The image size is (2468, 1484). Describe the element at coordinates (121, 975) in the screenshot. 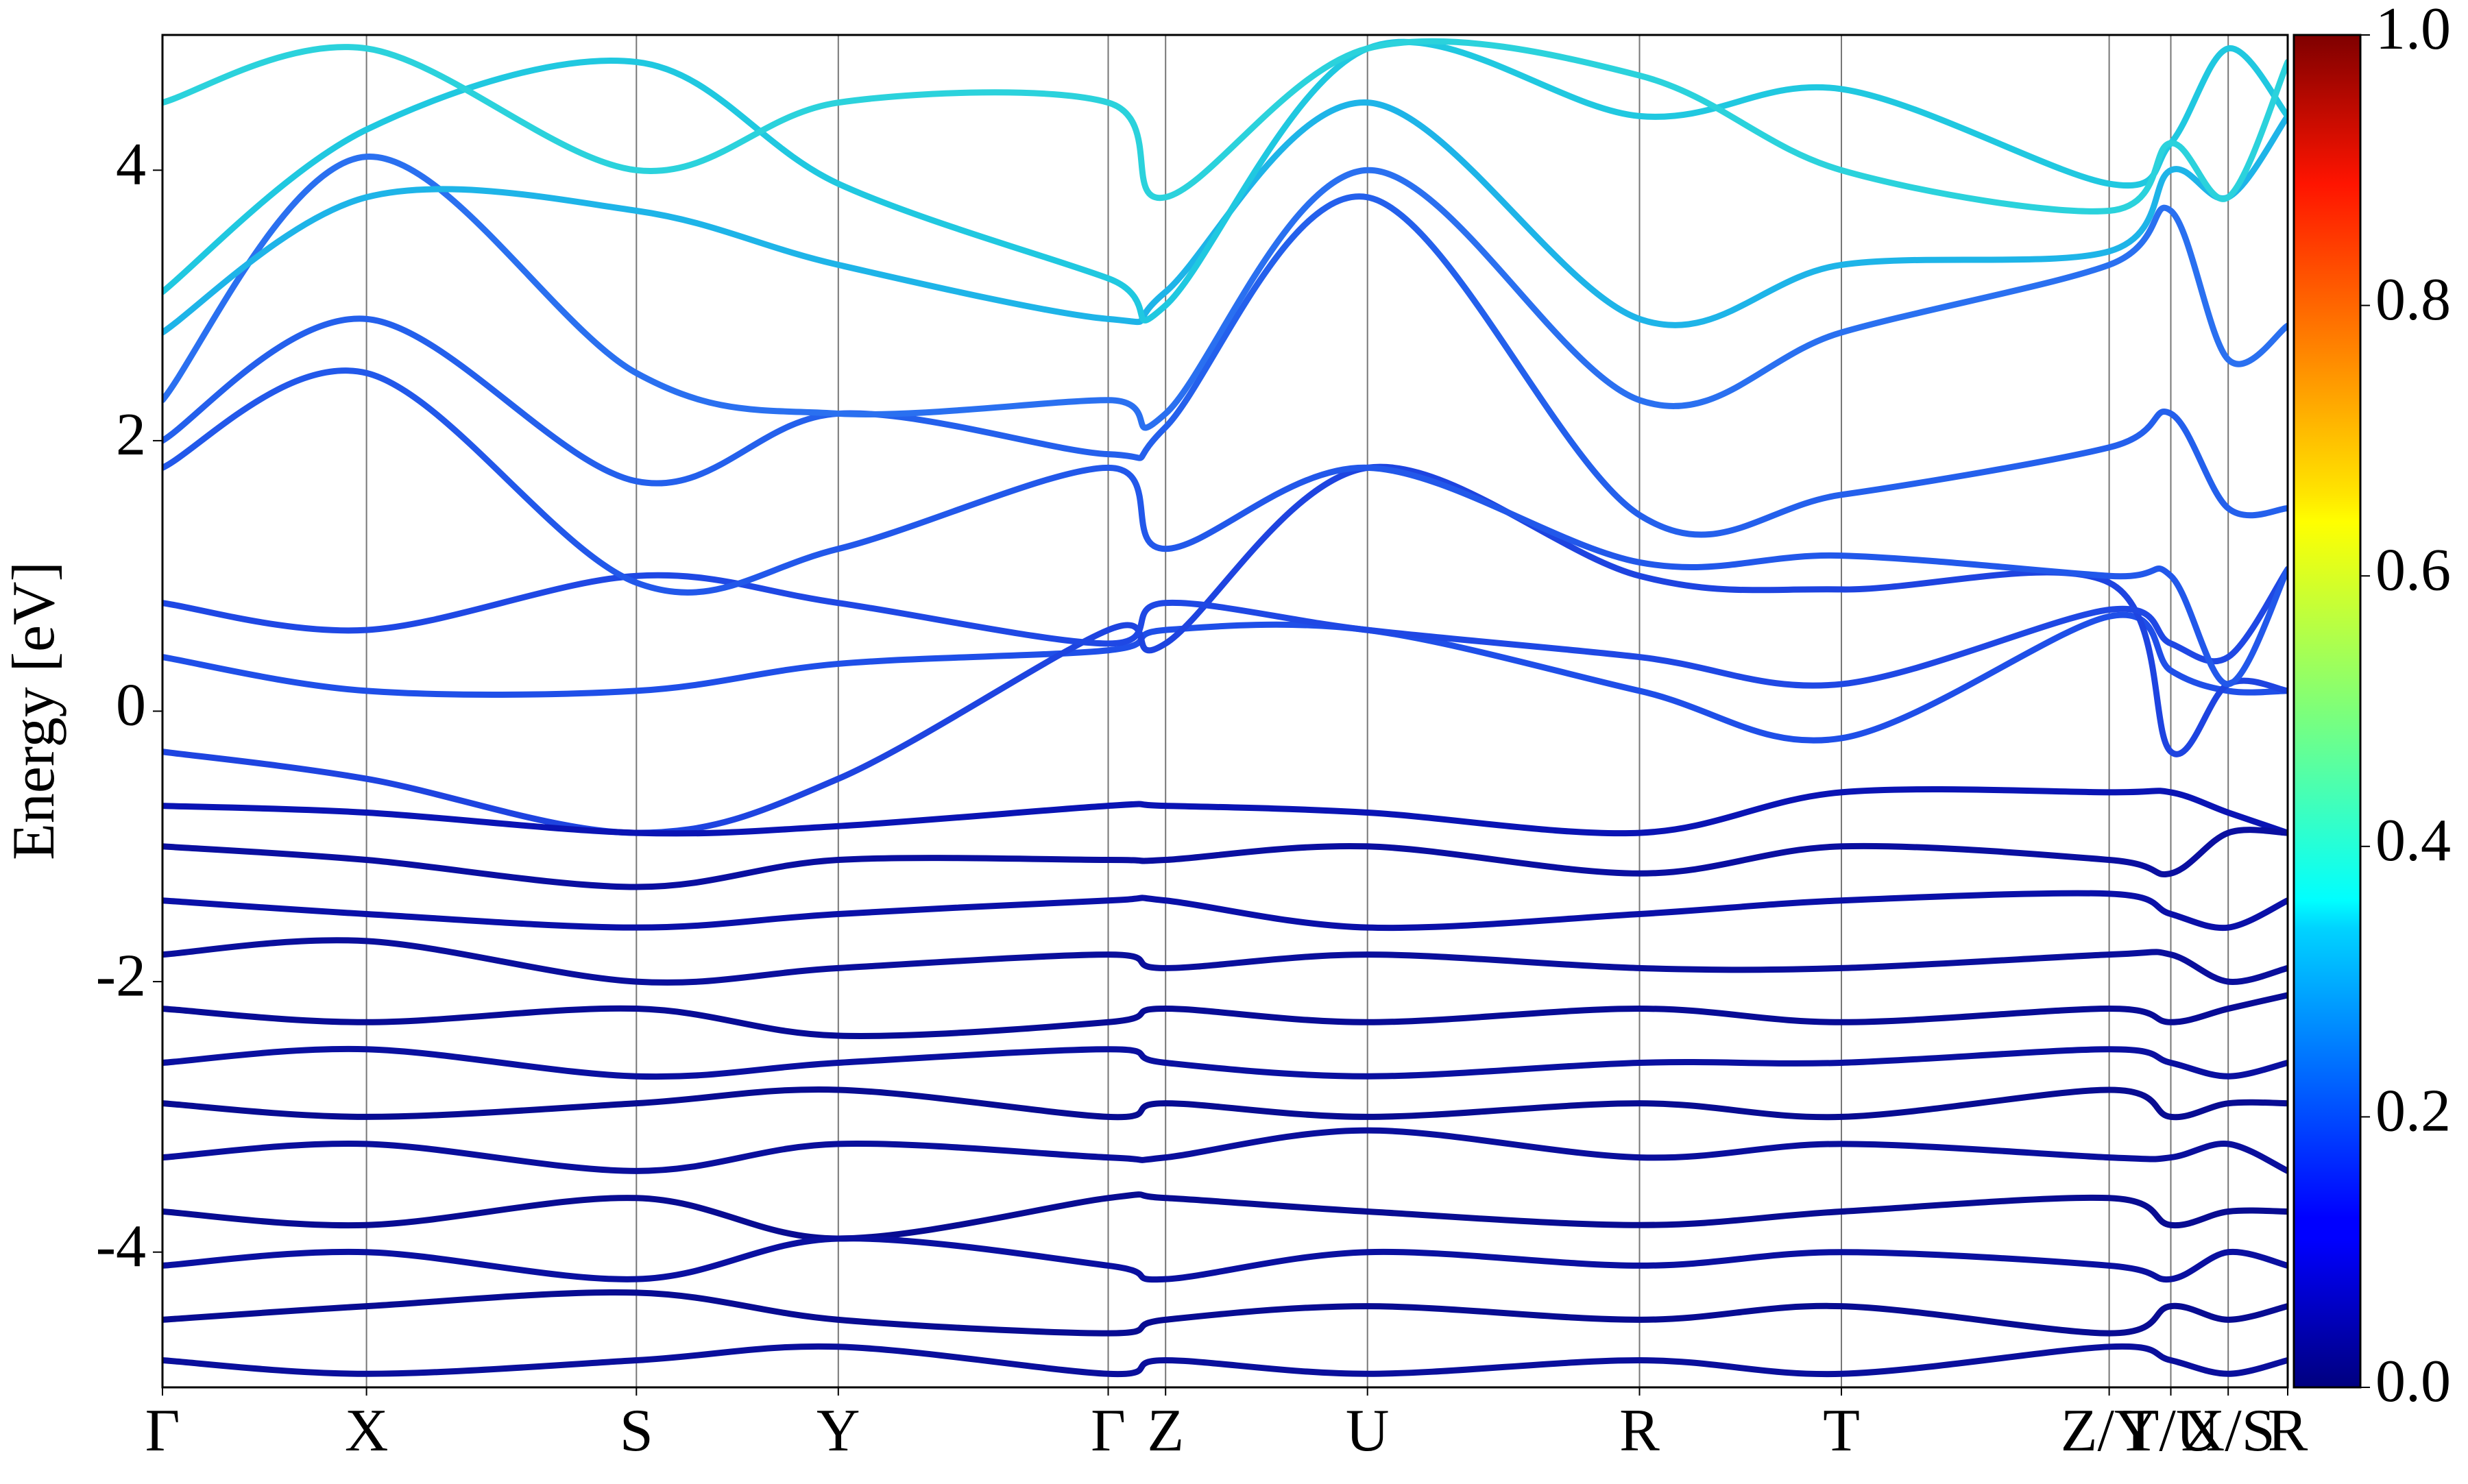

I see `y-tick-label: -2` at that location.